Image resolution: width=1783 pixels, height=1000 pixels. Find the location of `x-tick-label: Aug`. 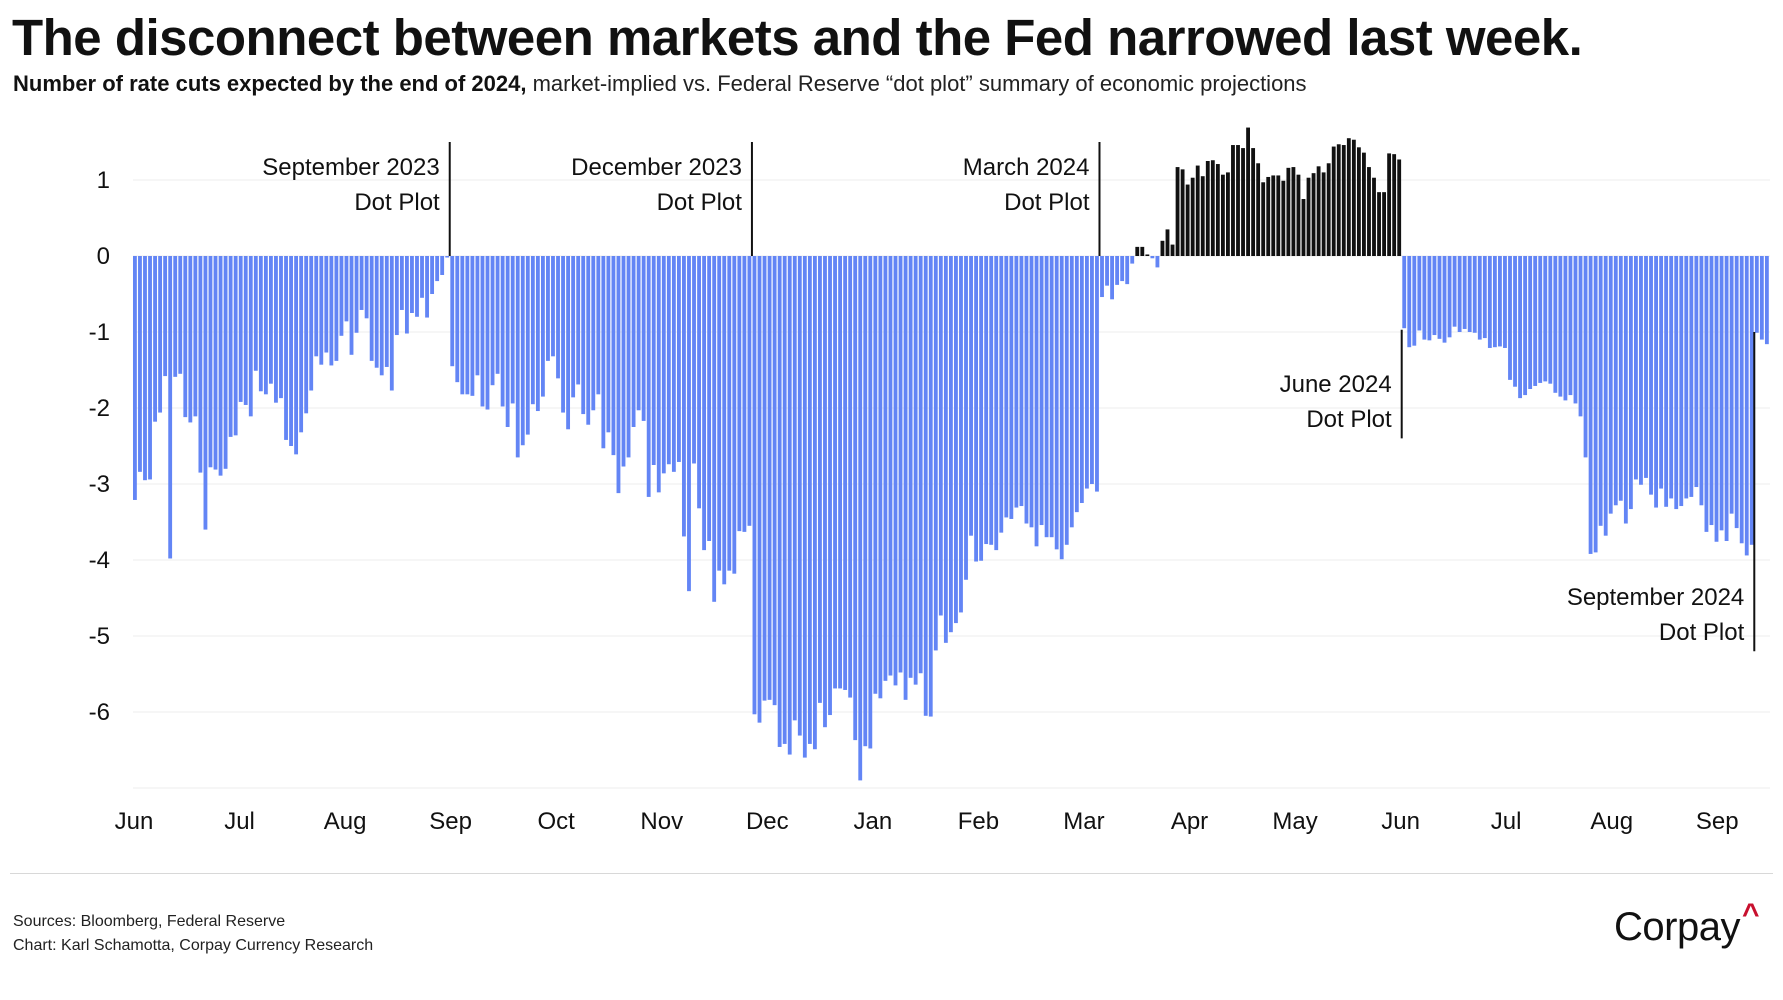

x-tick-label: Aug is located at coordinates (345, 821).